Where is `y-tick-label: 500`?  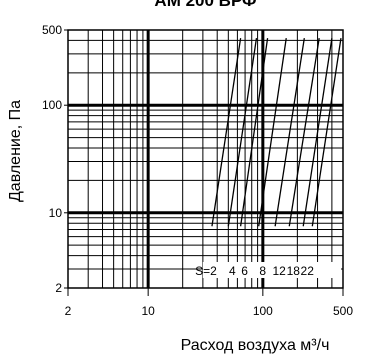
y-tick-label: 500 is located at coordinates (52, 30).